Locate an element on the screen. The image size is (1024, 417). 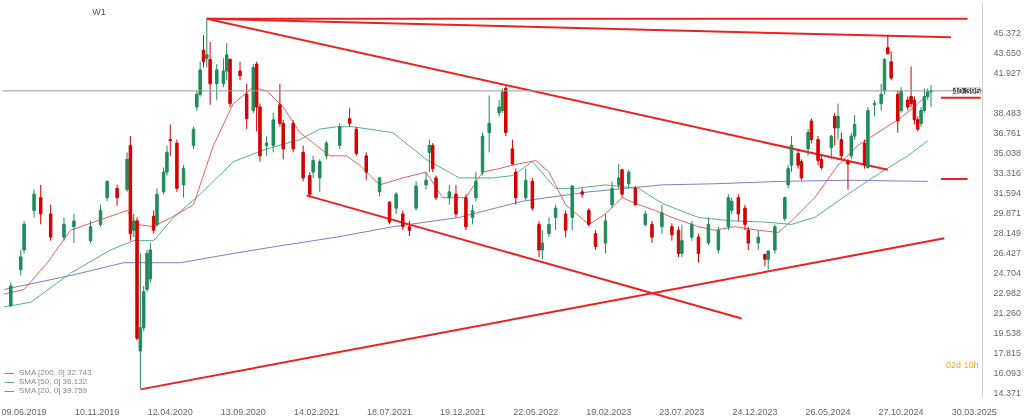
x-tick-label: 23.07.2023 is located at coordinates (682, 411).